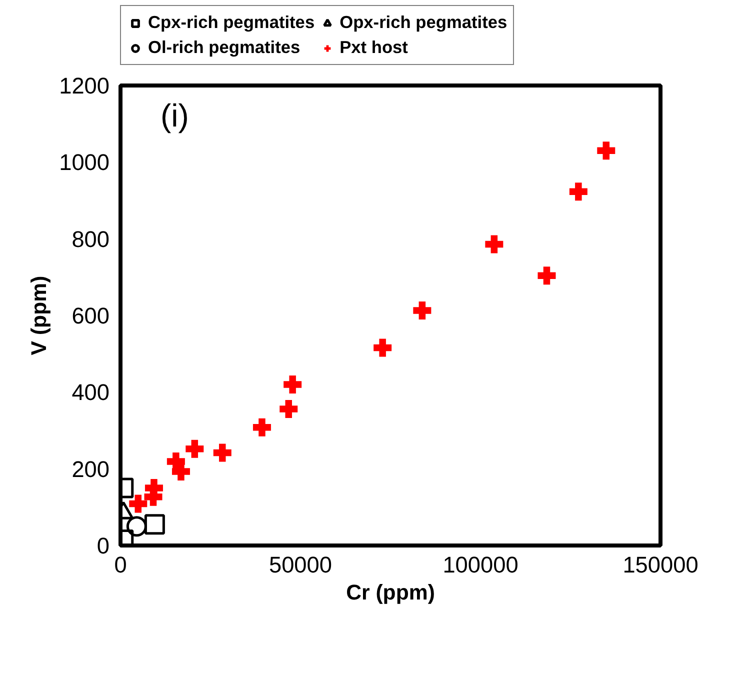 This screenshot has height=682, width=732. Describe the element at coordinates (120, 565) in the screenshot. I see `x-tick-label: 0` at that location.